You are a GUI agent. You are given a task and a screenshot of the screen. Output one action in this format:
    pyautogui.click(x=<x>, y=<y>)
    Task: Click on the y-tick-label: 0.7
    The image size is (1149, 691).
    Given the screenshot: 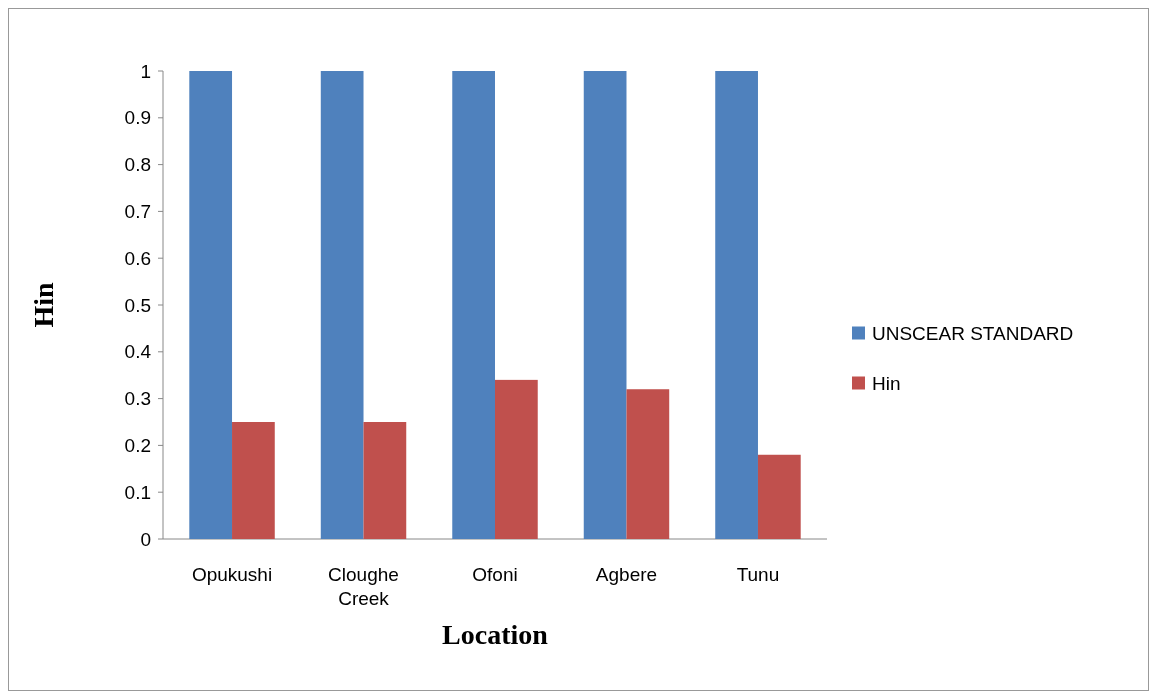 What is the action you would take?
    pyautogui.click(x=137, y=212)
    